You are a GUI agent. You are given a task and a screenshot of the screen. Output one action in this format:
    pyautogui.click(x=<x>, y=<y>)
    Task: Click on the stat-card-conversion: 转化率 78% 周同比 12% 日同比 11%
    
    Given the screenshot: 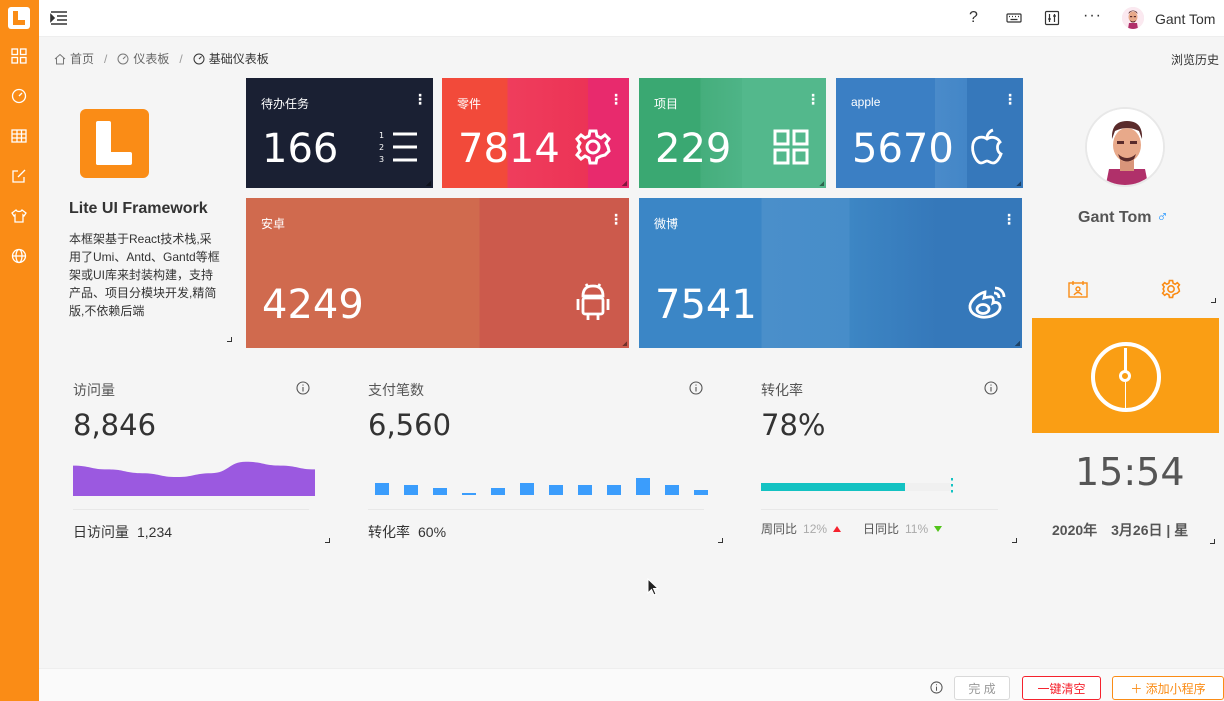 What is the action you would take?
    pyautogui.click(x=891, y=460)
    